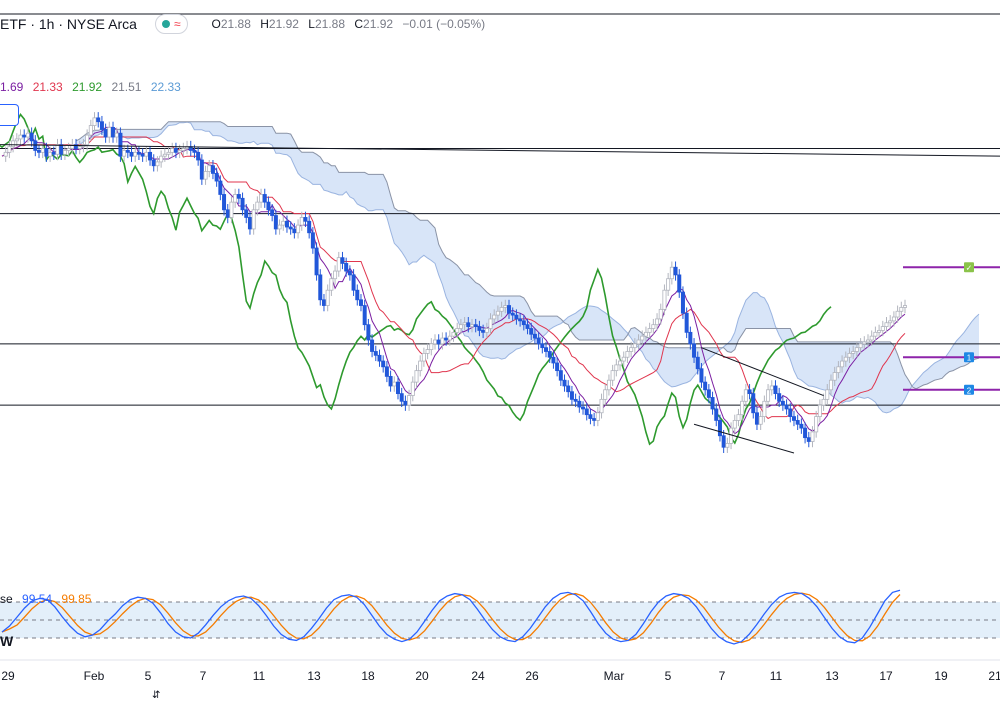 This screenshot has height=701, width=1000. I want to click on indicator-value-1: 1.69, so click(12, 87).